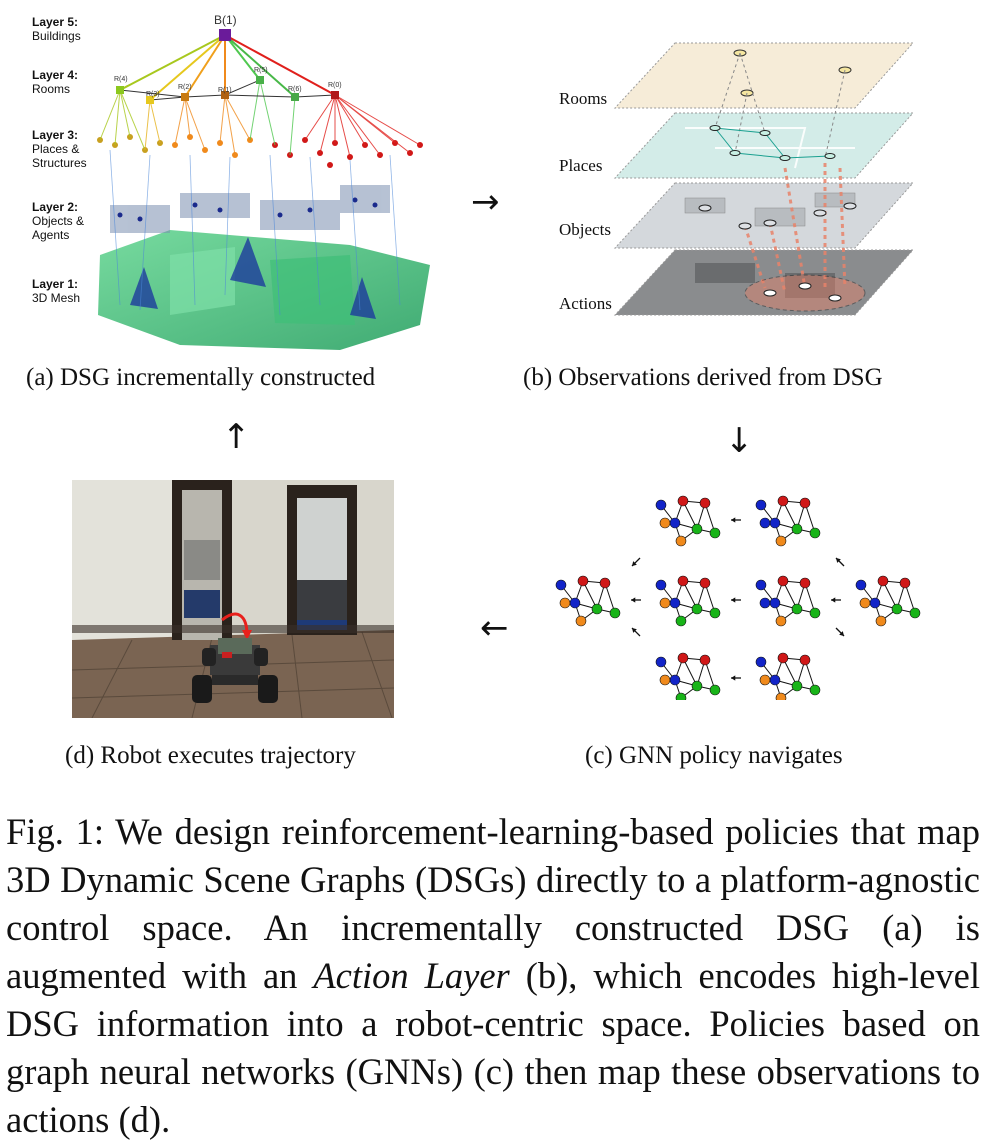 This screenshot has height=1144, width=994. Describe the element at coordinates (235, 670) in the screenshot. I see `robot-car` at that location.